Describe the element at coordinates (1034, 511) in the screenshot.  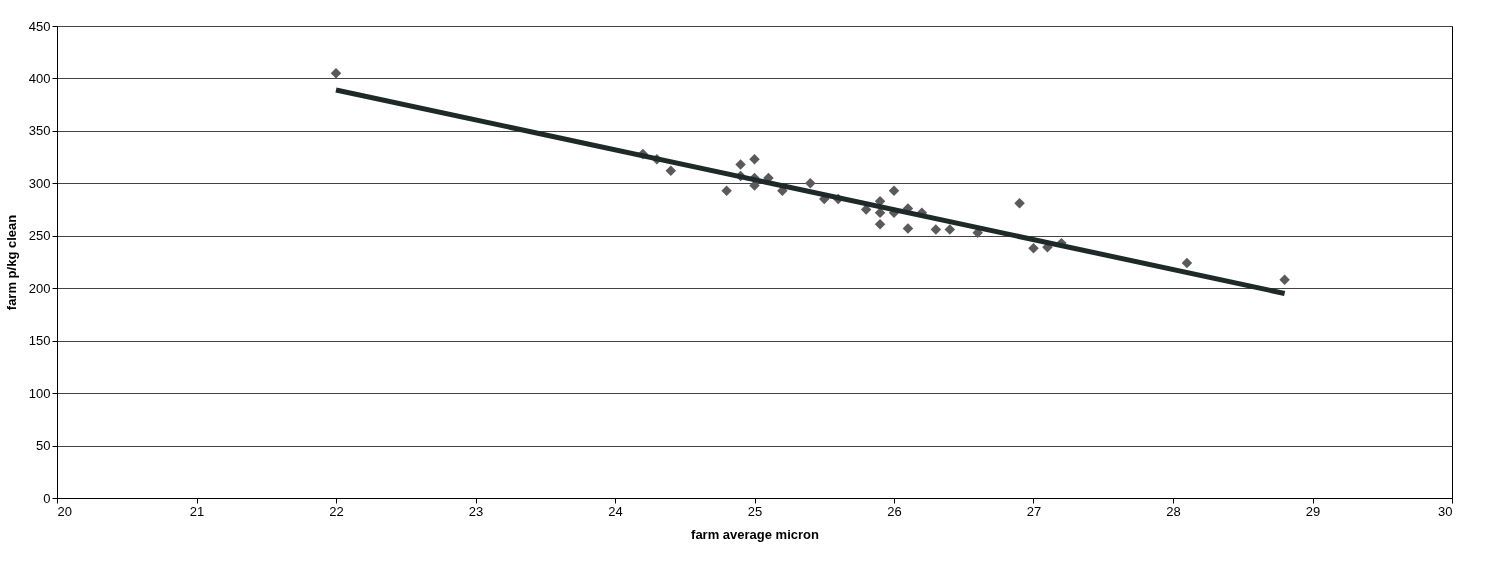
I see `x-tick-label: 27` at that location.